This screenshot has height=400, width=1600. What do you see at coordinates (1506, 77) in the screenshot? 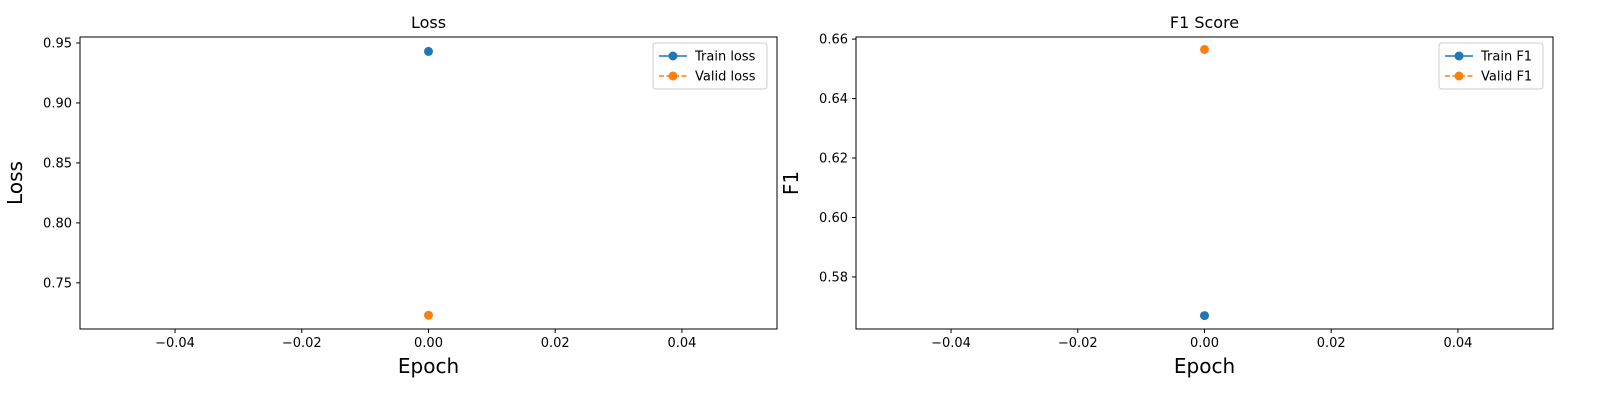
I see `legend-label: Valid F1` at bounding box center [1506, 77].